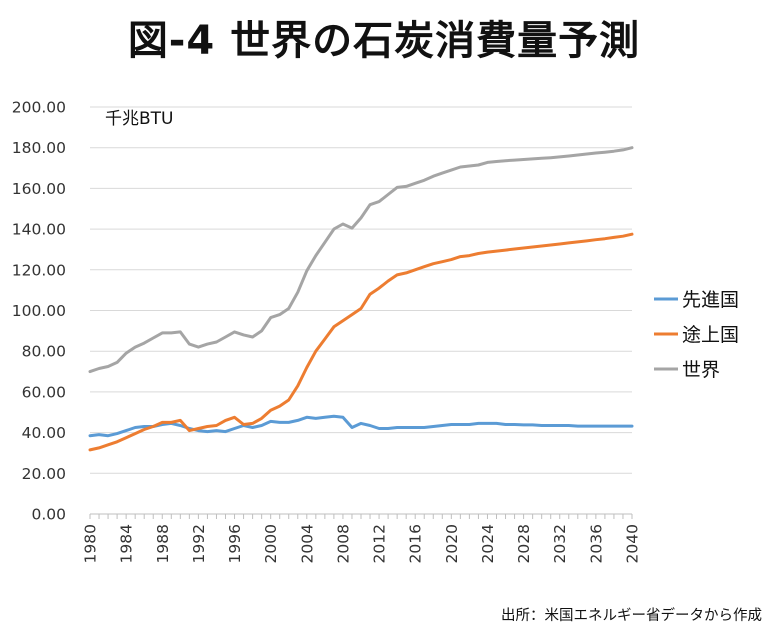 This screenshot has height=631, width=768. Describe the element at coordinates (39, 230) in the screenshot. I see `y-tick-label: 140.00` at that location.